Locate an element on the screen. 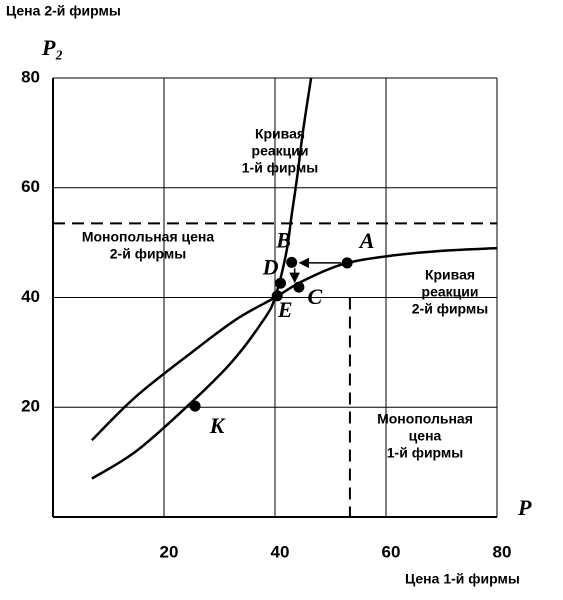 Image resolution: width=563 pixels, height=600 pixels. y-label: P₂ is located at coordinates (52, 47).